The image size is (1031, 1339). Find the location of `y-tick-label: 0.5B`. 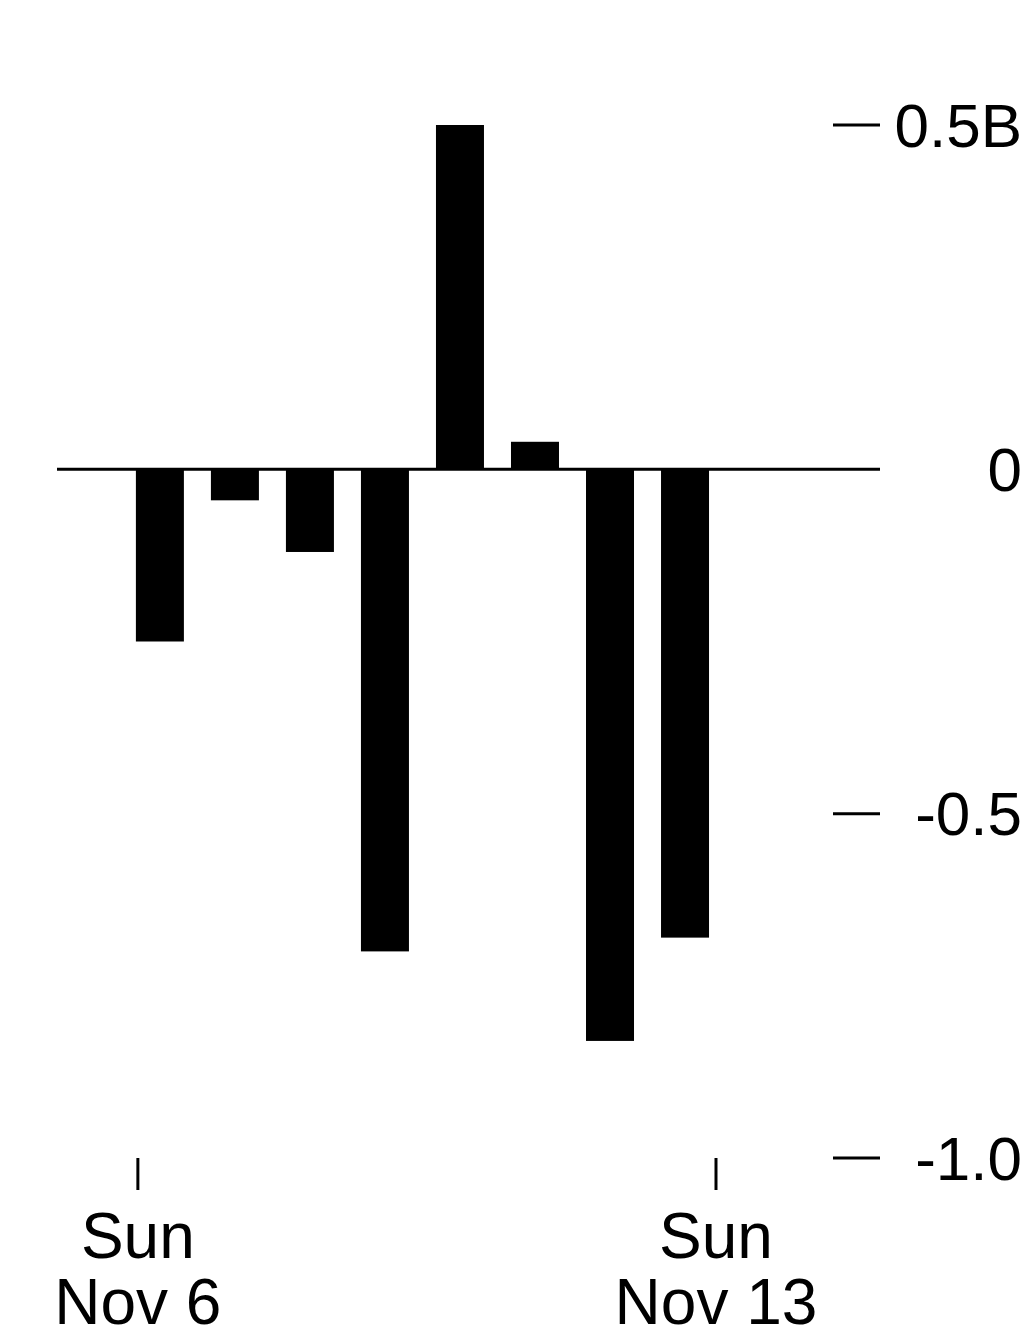

y-tick-label: 0.5B is located at coordinates (958, 125).